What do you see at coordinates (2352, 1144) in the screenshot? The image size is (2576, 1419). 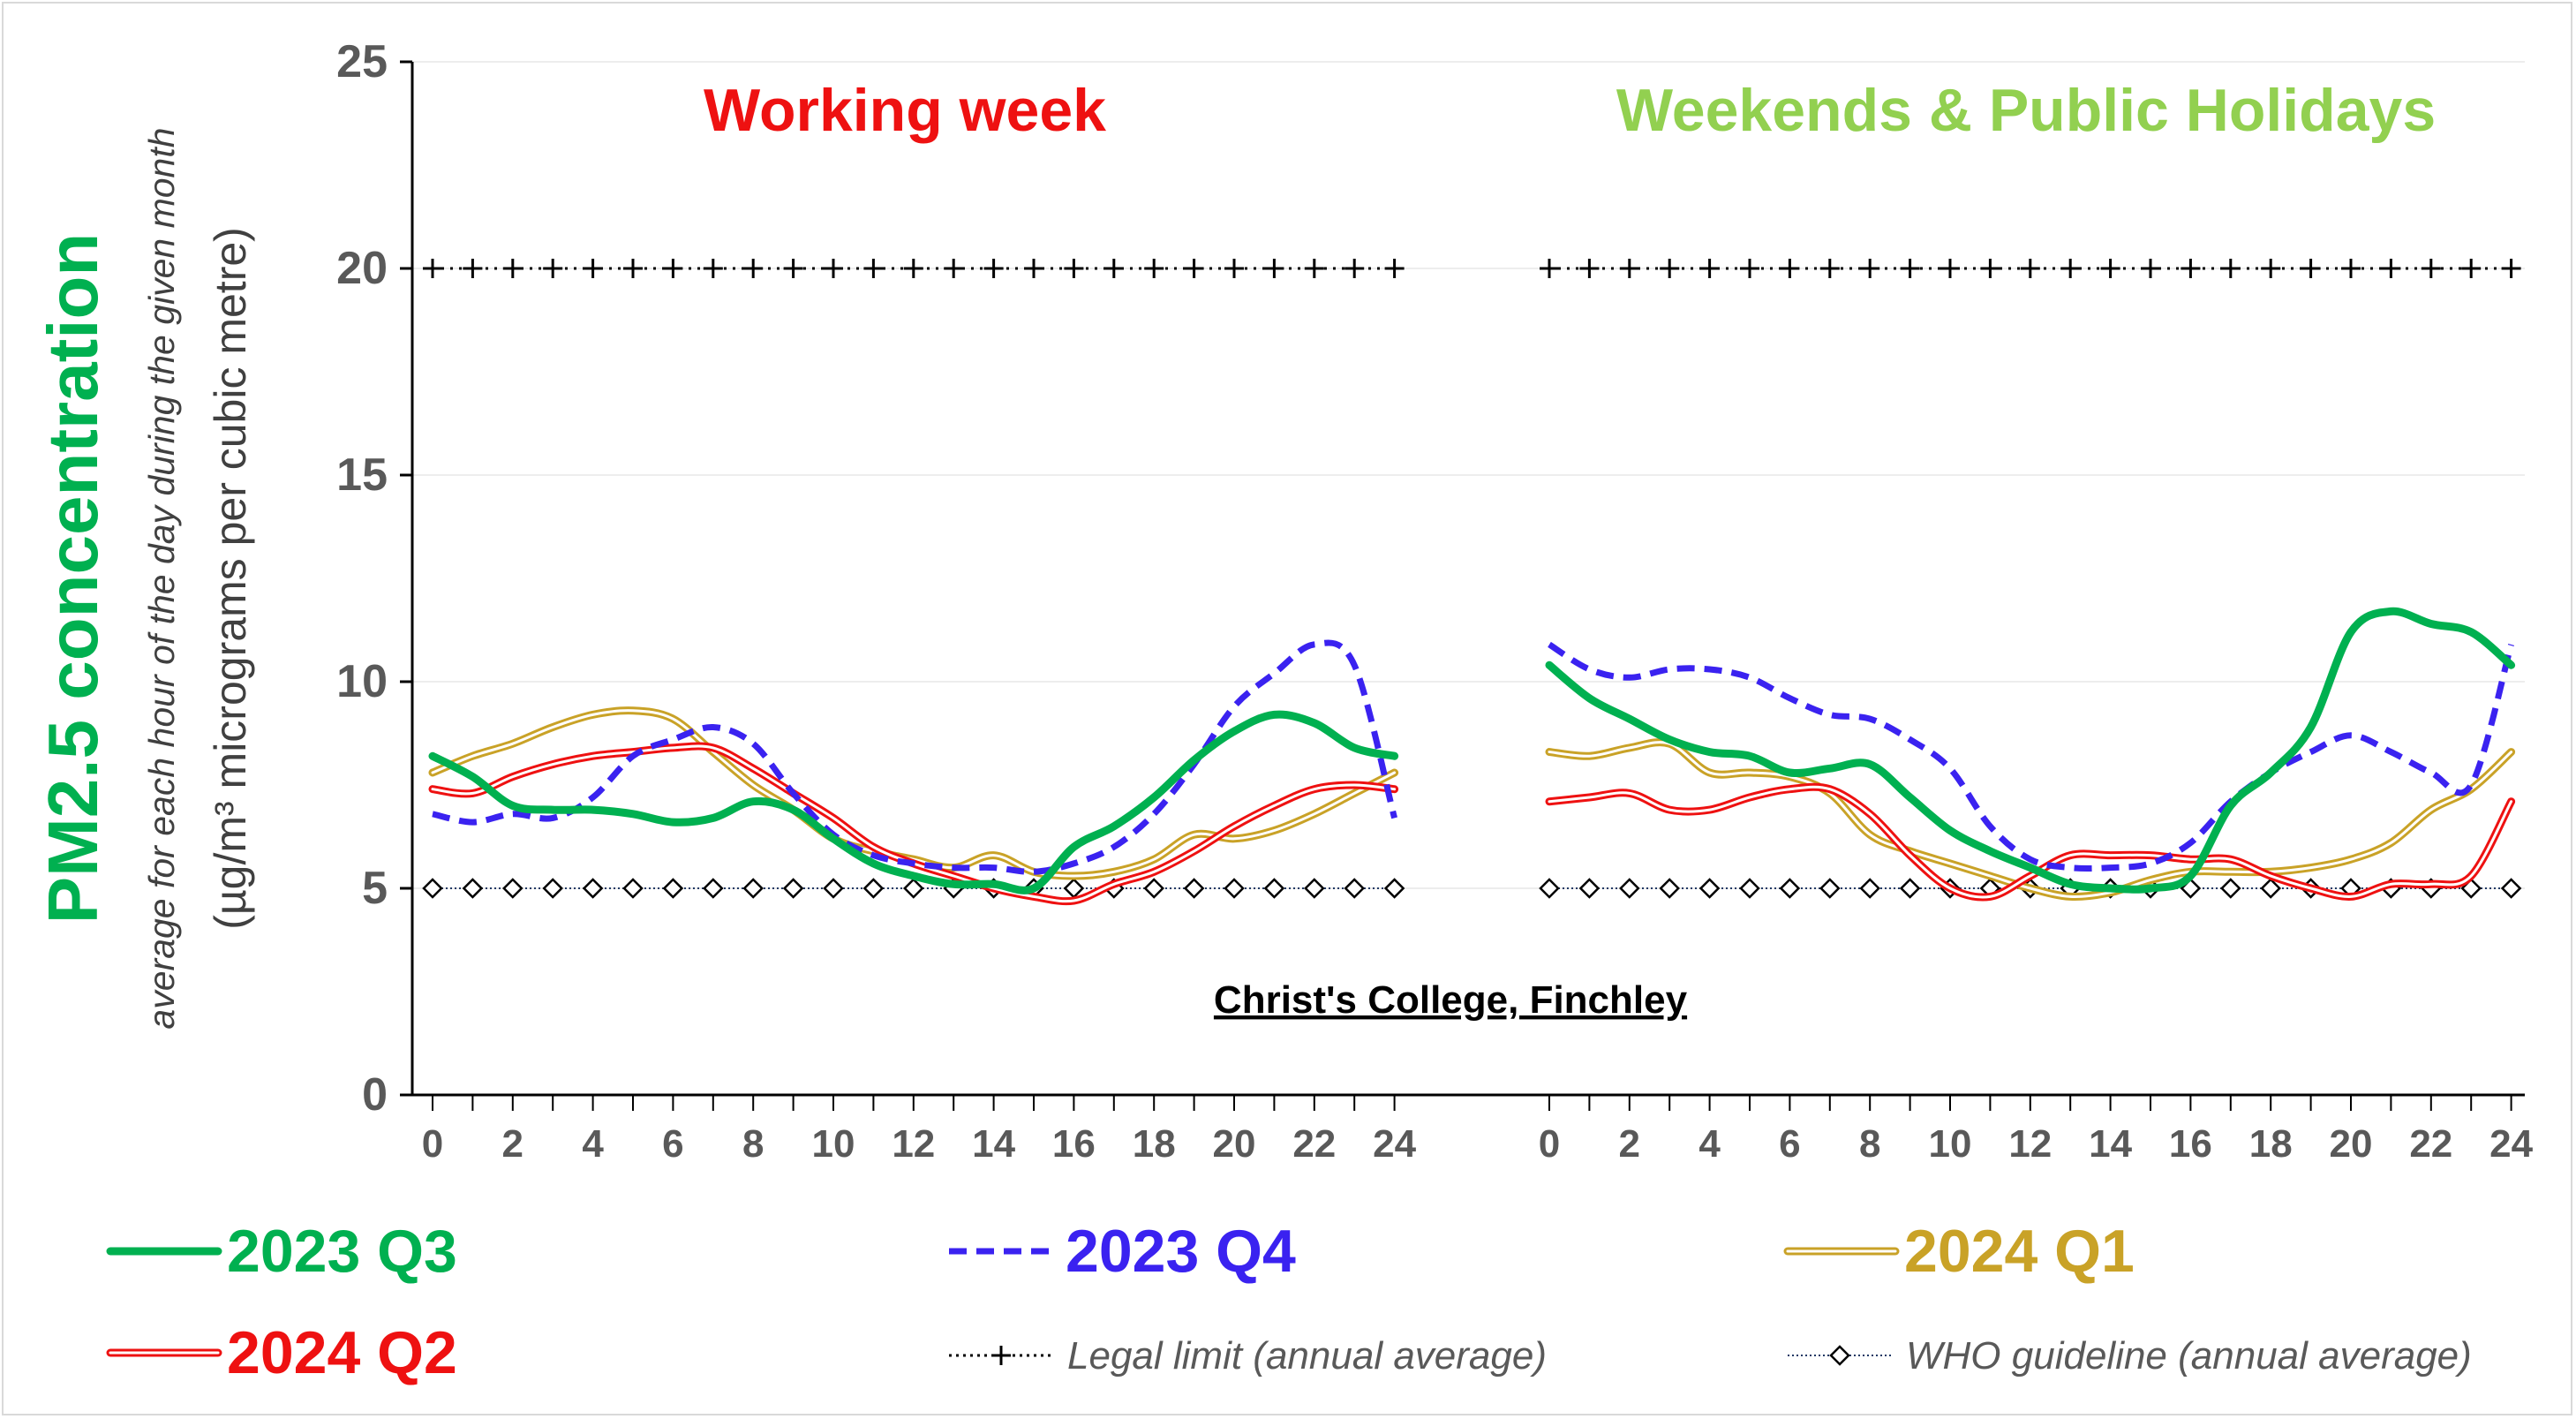 I see `x-tick-label: 20` at bounding box center [2352, 1144].